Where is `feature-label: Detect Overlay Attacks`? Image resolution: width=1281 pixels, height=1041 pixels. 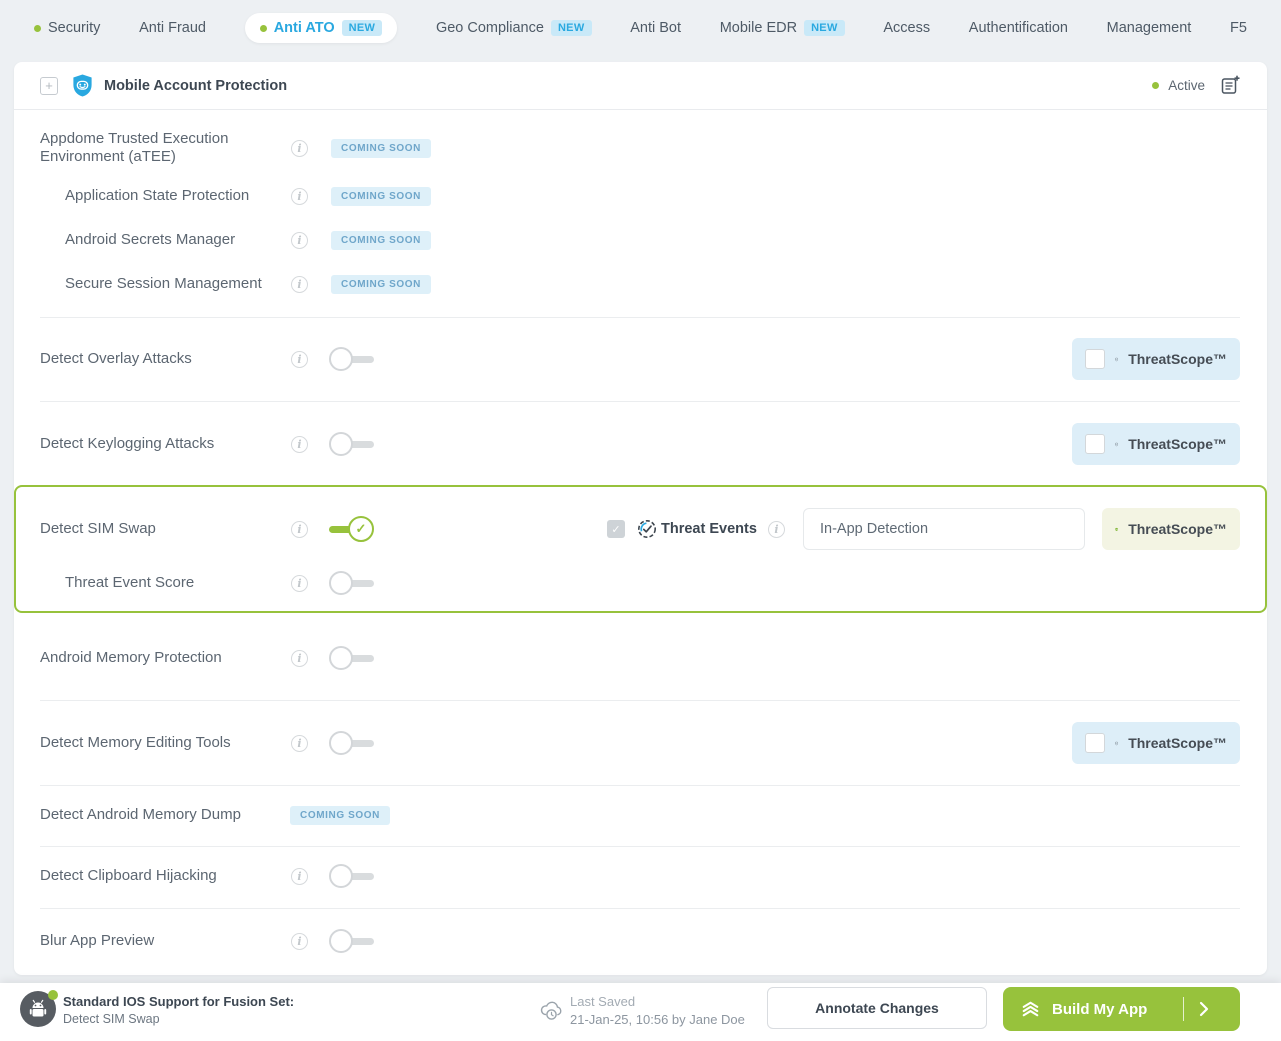 feature-label: Detect Overlay Attacks is located at coordinates (116, 358).